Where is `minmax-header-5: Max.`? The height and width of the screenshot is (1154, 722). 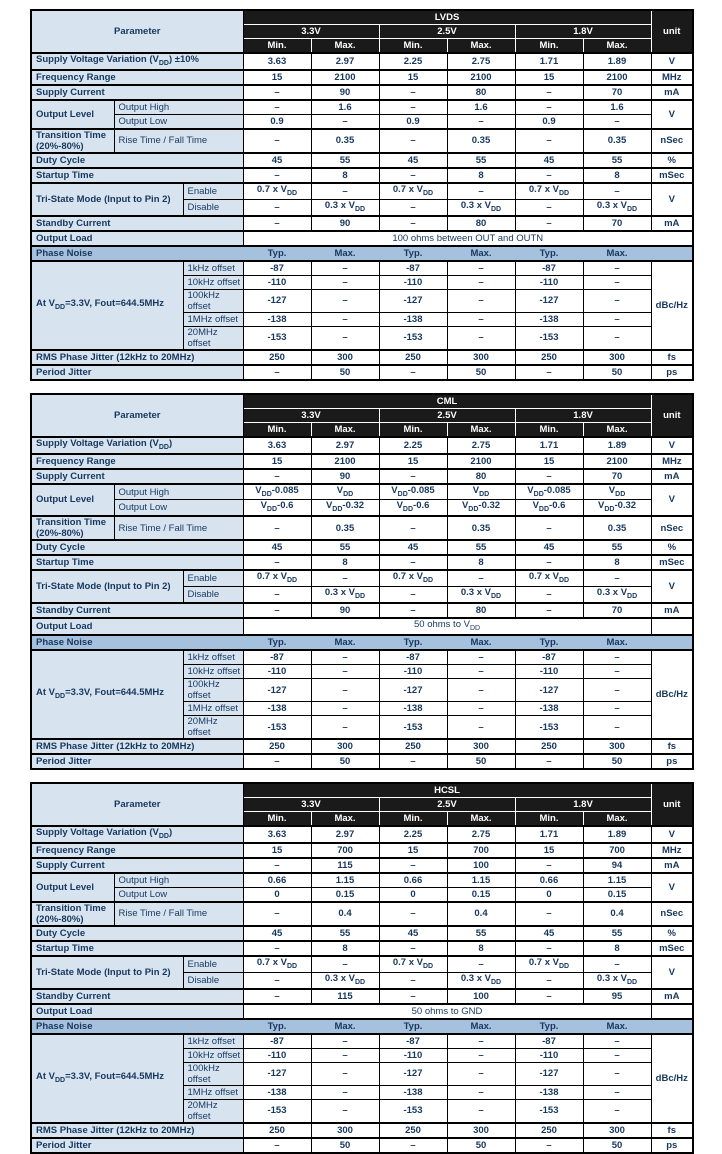
minmax-header-5: Max. is located at coordinates (617, 819).